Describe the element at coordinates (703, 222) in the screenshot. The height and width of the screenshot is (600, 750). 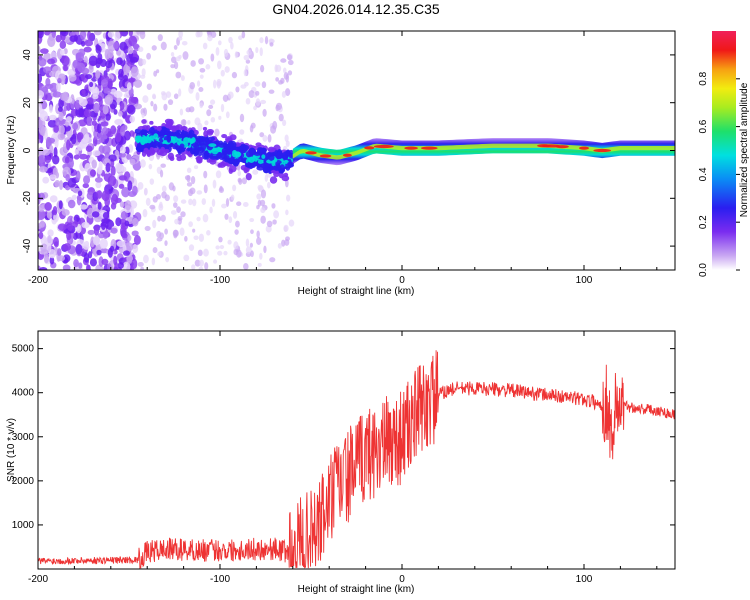
I see `colorbar-tick-label: 0.2` at that location.